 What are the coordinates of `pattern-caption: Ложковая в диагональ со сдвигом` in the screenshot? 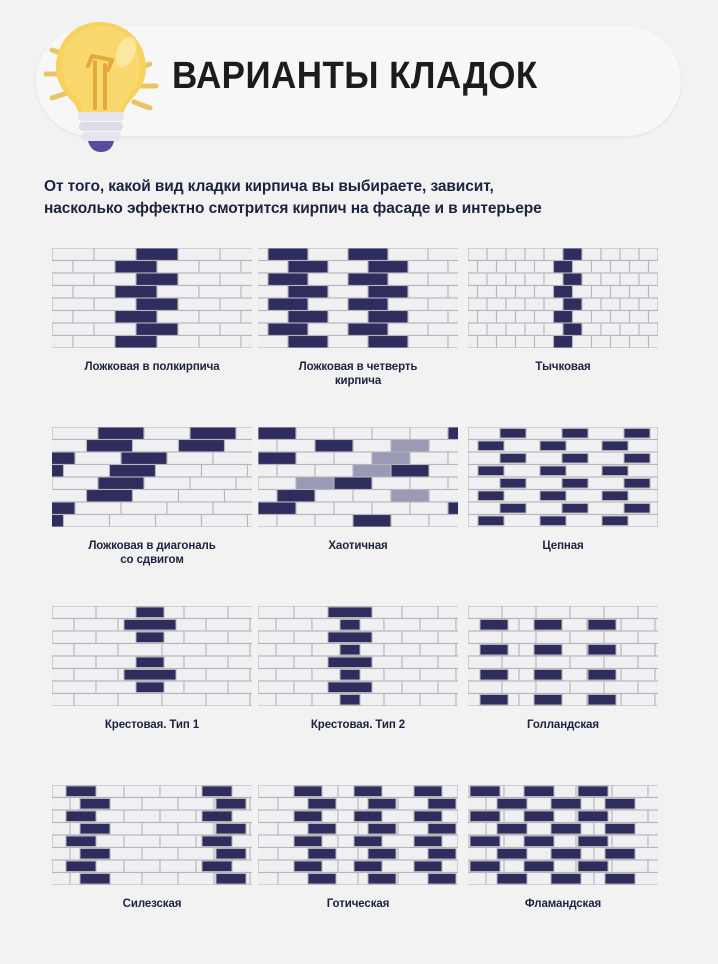 It's located at (152, 553).